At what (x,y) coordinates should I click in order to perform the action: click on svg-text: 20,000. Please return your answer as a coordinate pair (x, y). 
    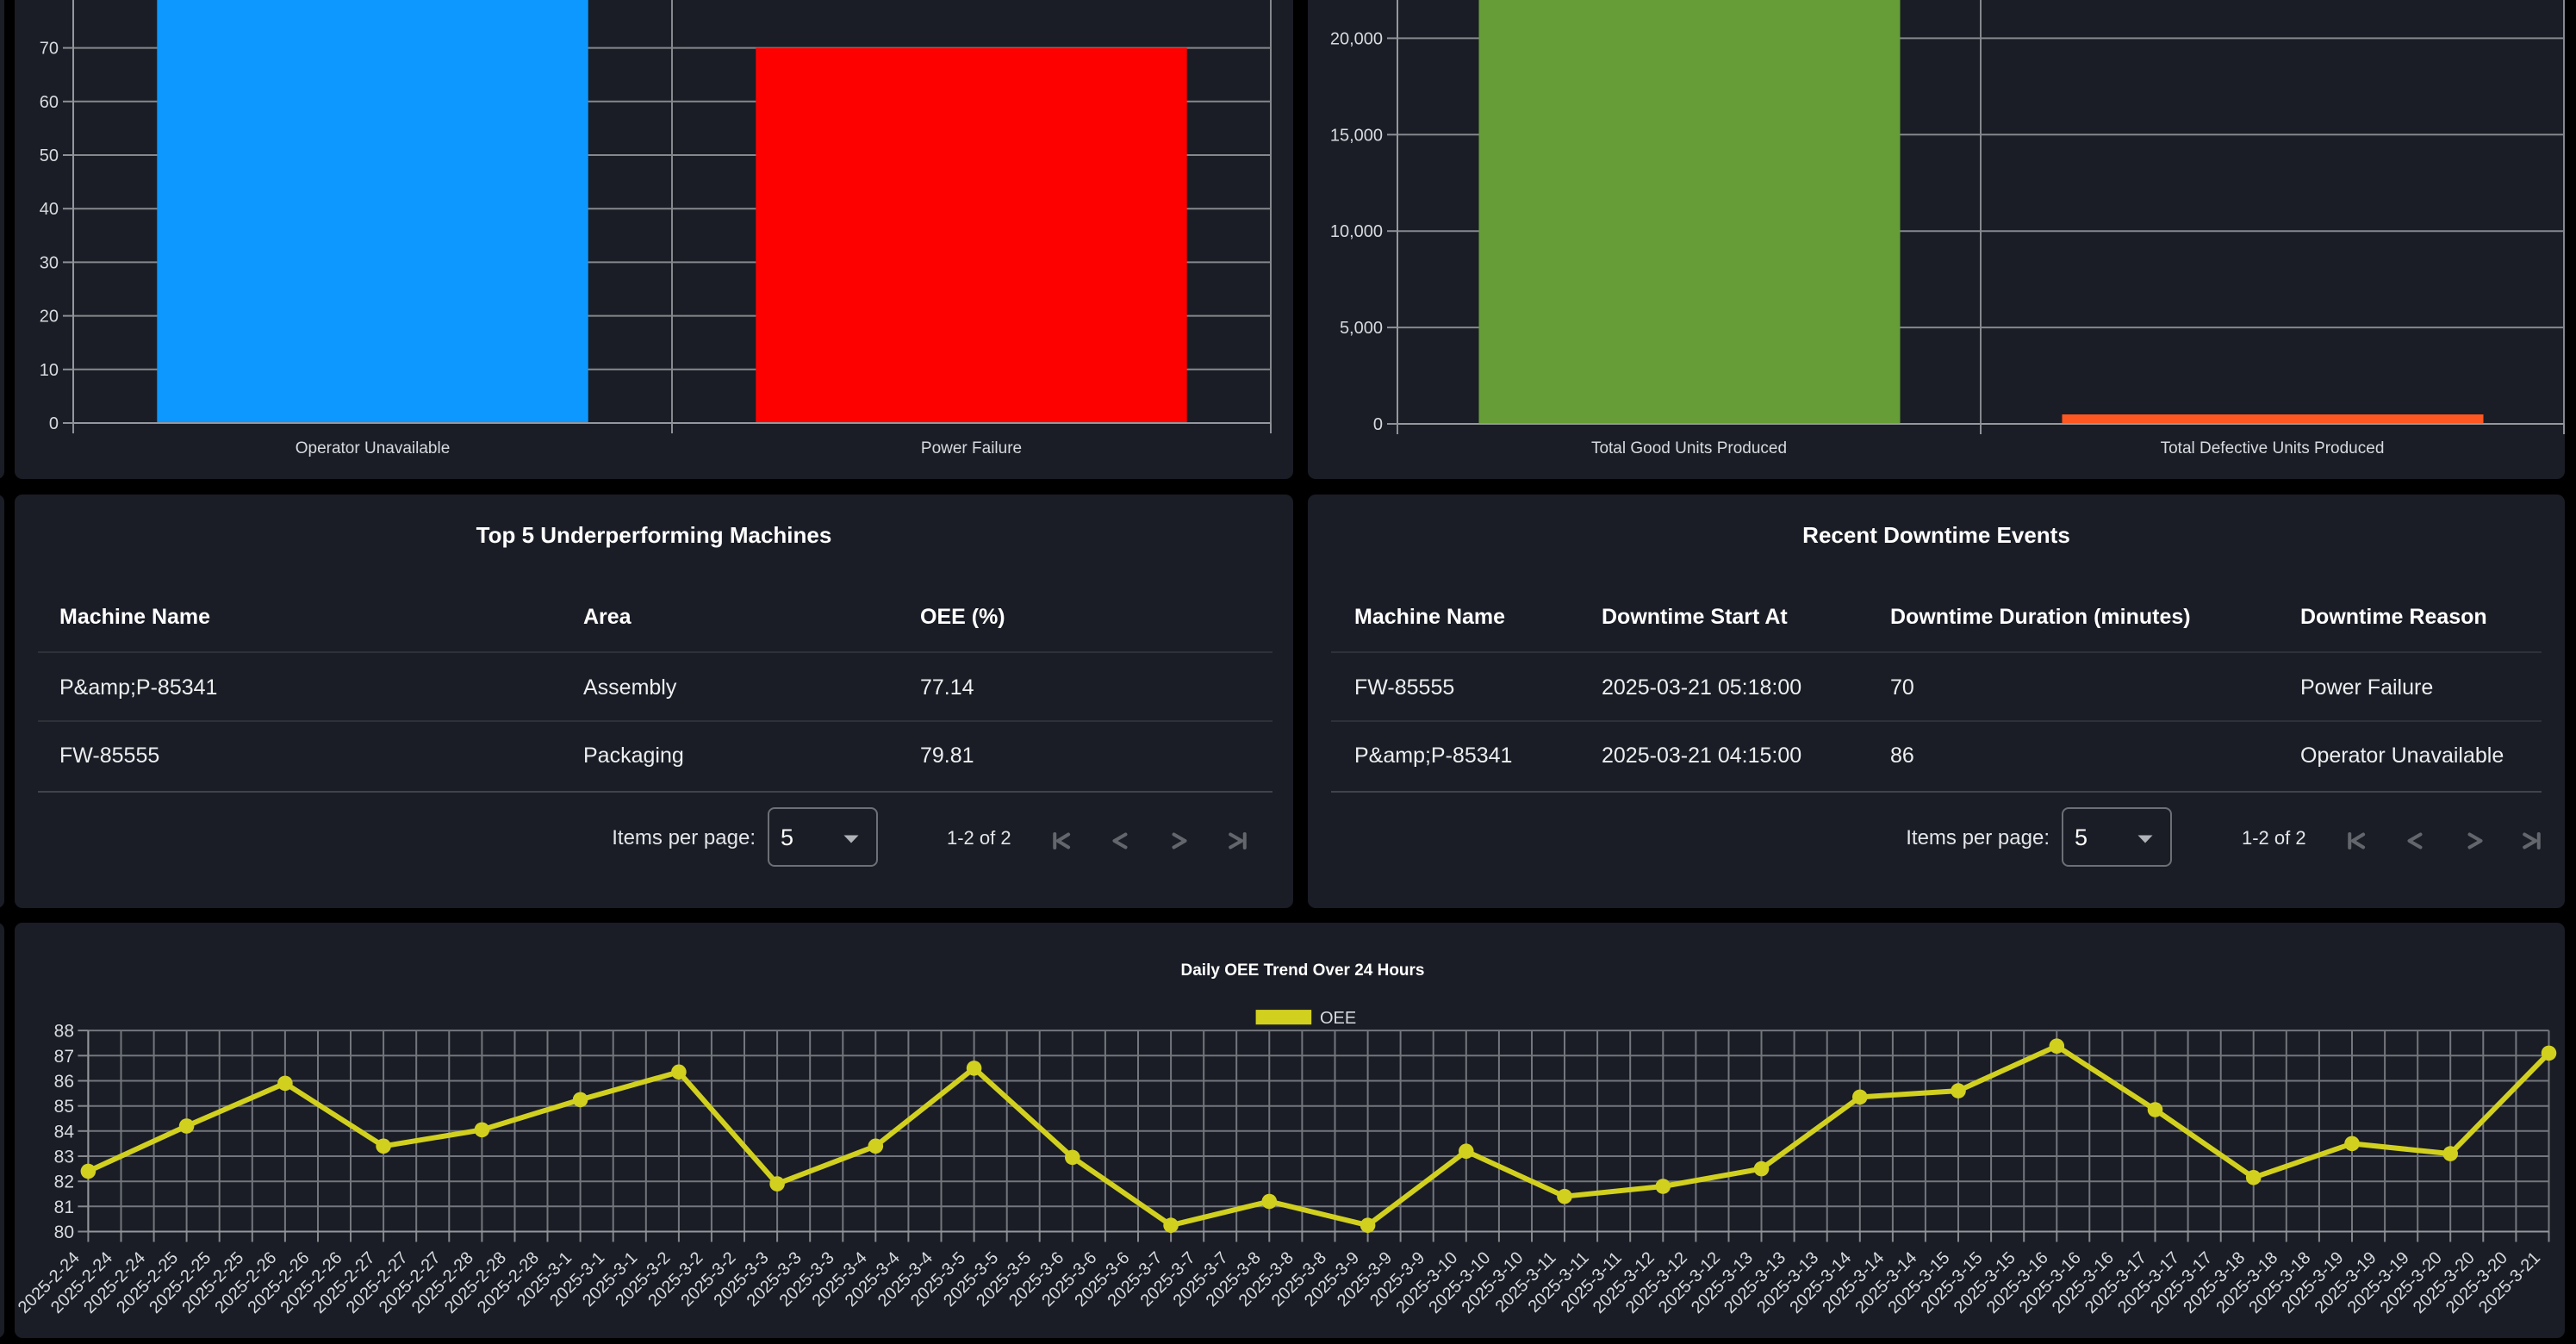
    Looking at the image, I should click on (1357, 39).